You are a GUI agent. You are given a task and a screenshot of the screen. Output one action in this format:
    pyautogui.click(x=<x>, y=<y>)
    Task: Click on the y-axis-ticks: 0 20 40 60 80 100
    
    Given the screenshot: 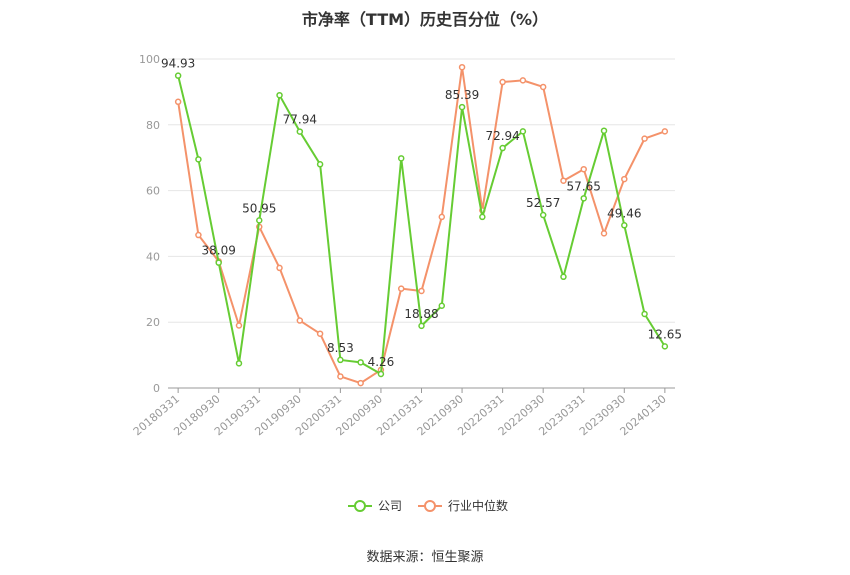 What is the action you would take?
    pyautogui.click(x=149, y=224)
    